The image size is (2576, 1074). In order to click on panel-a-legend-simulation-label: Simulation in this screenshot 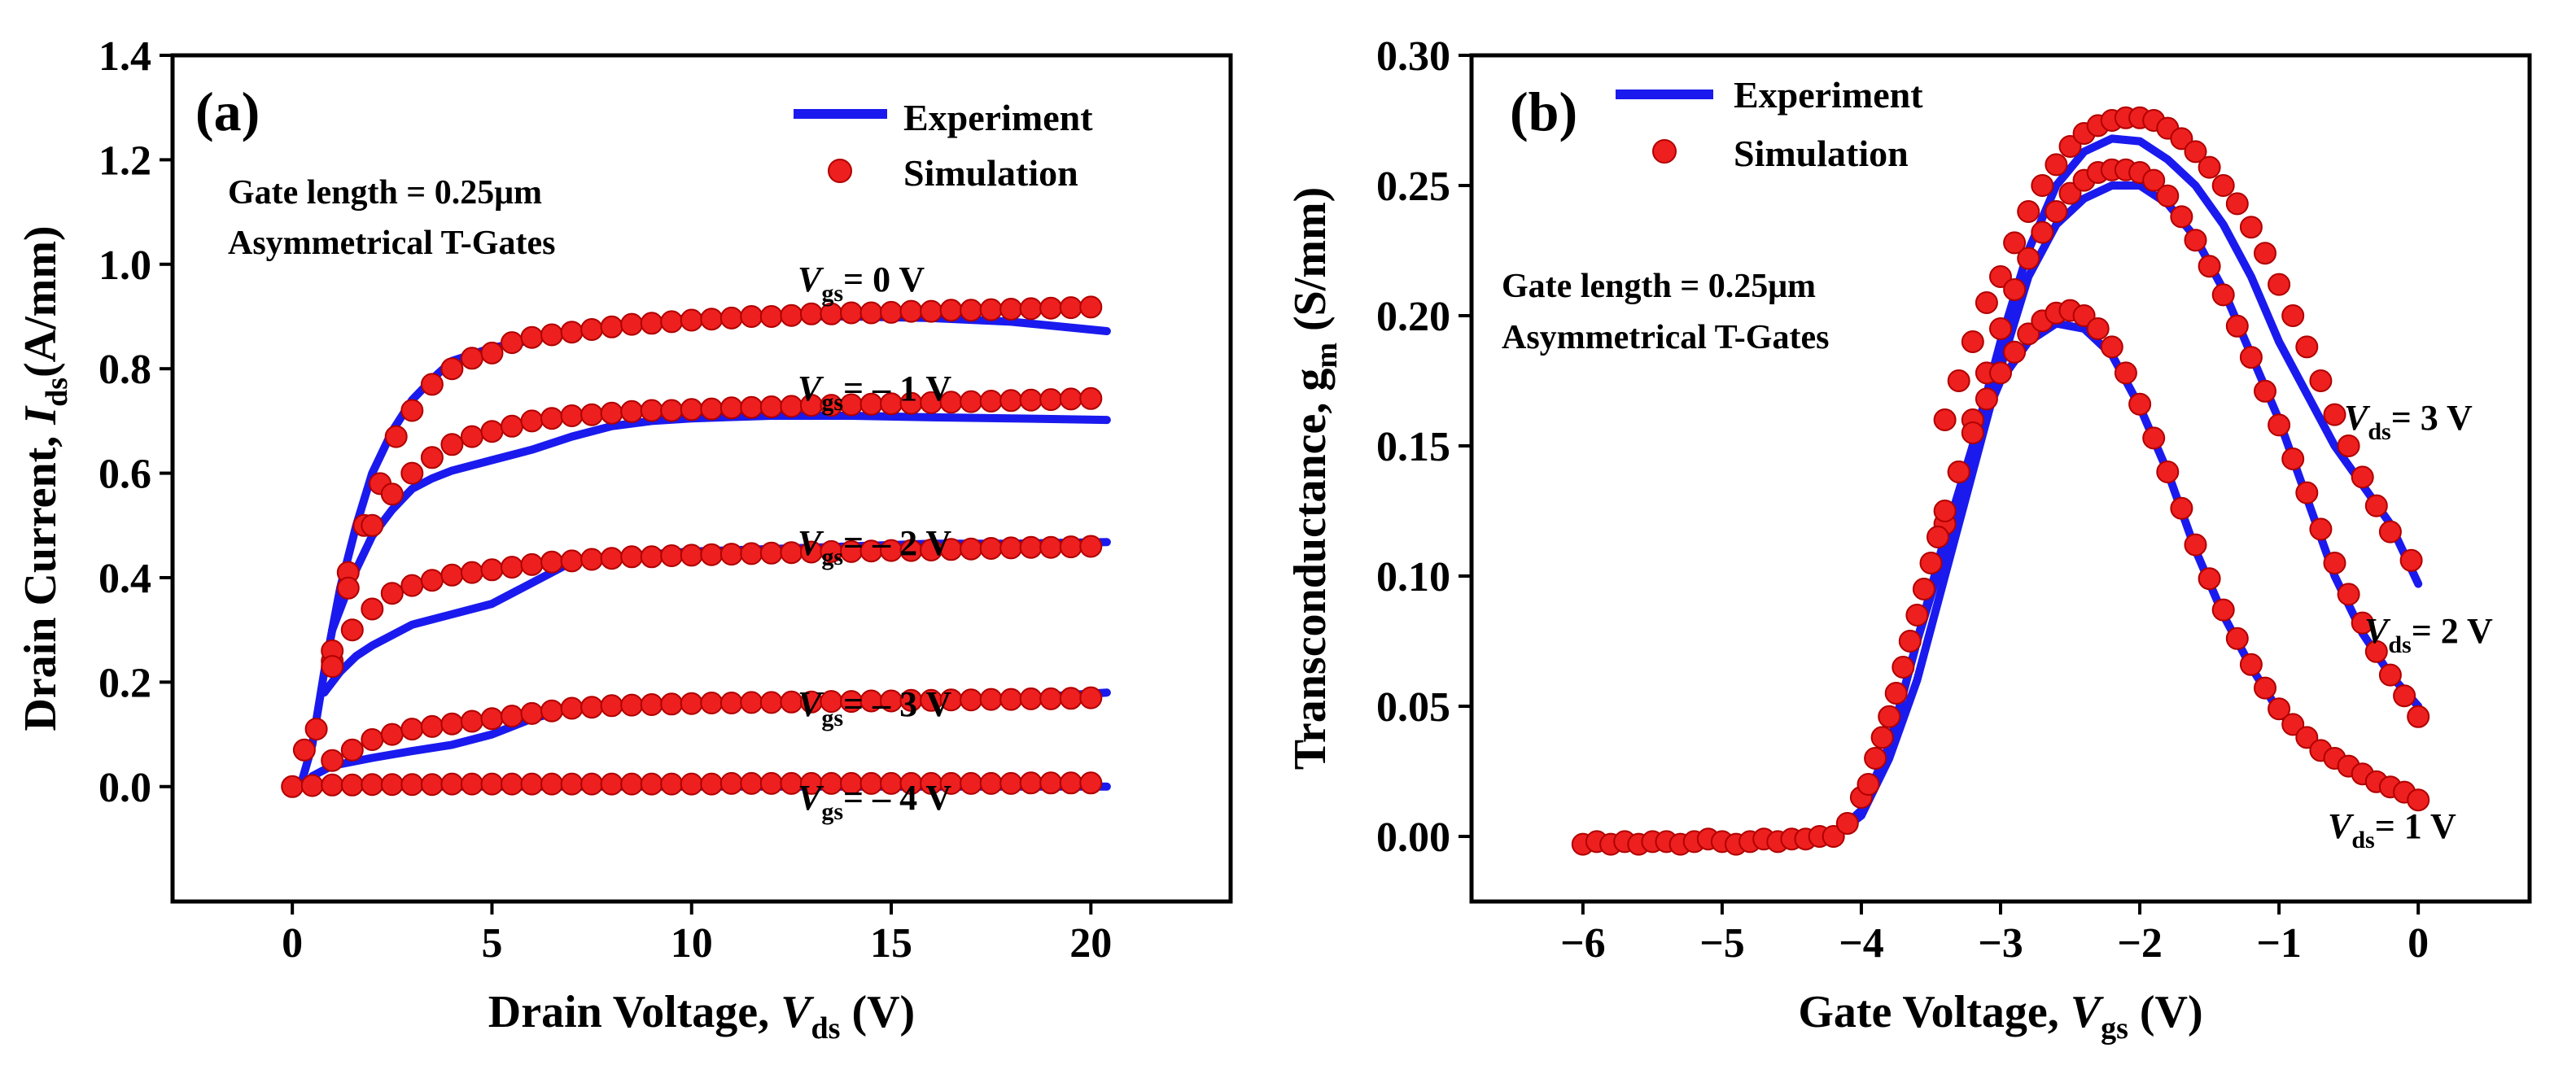, I will do `click(990, 173)`.